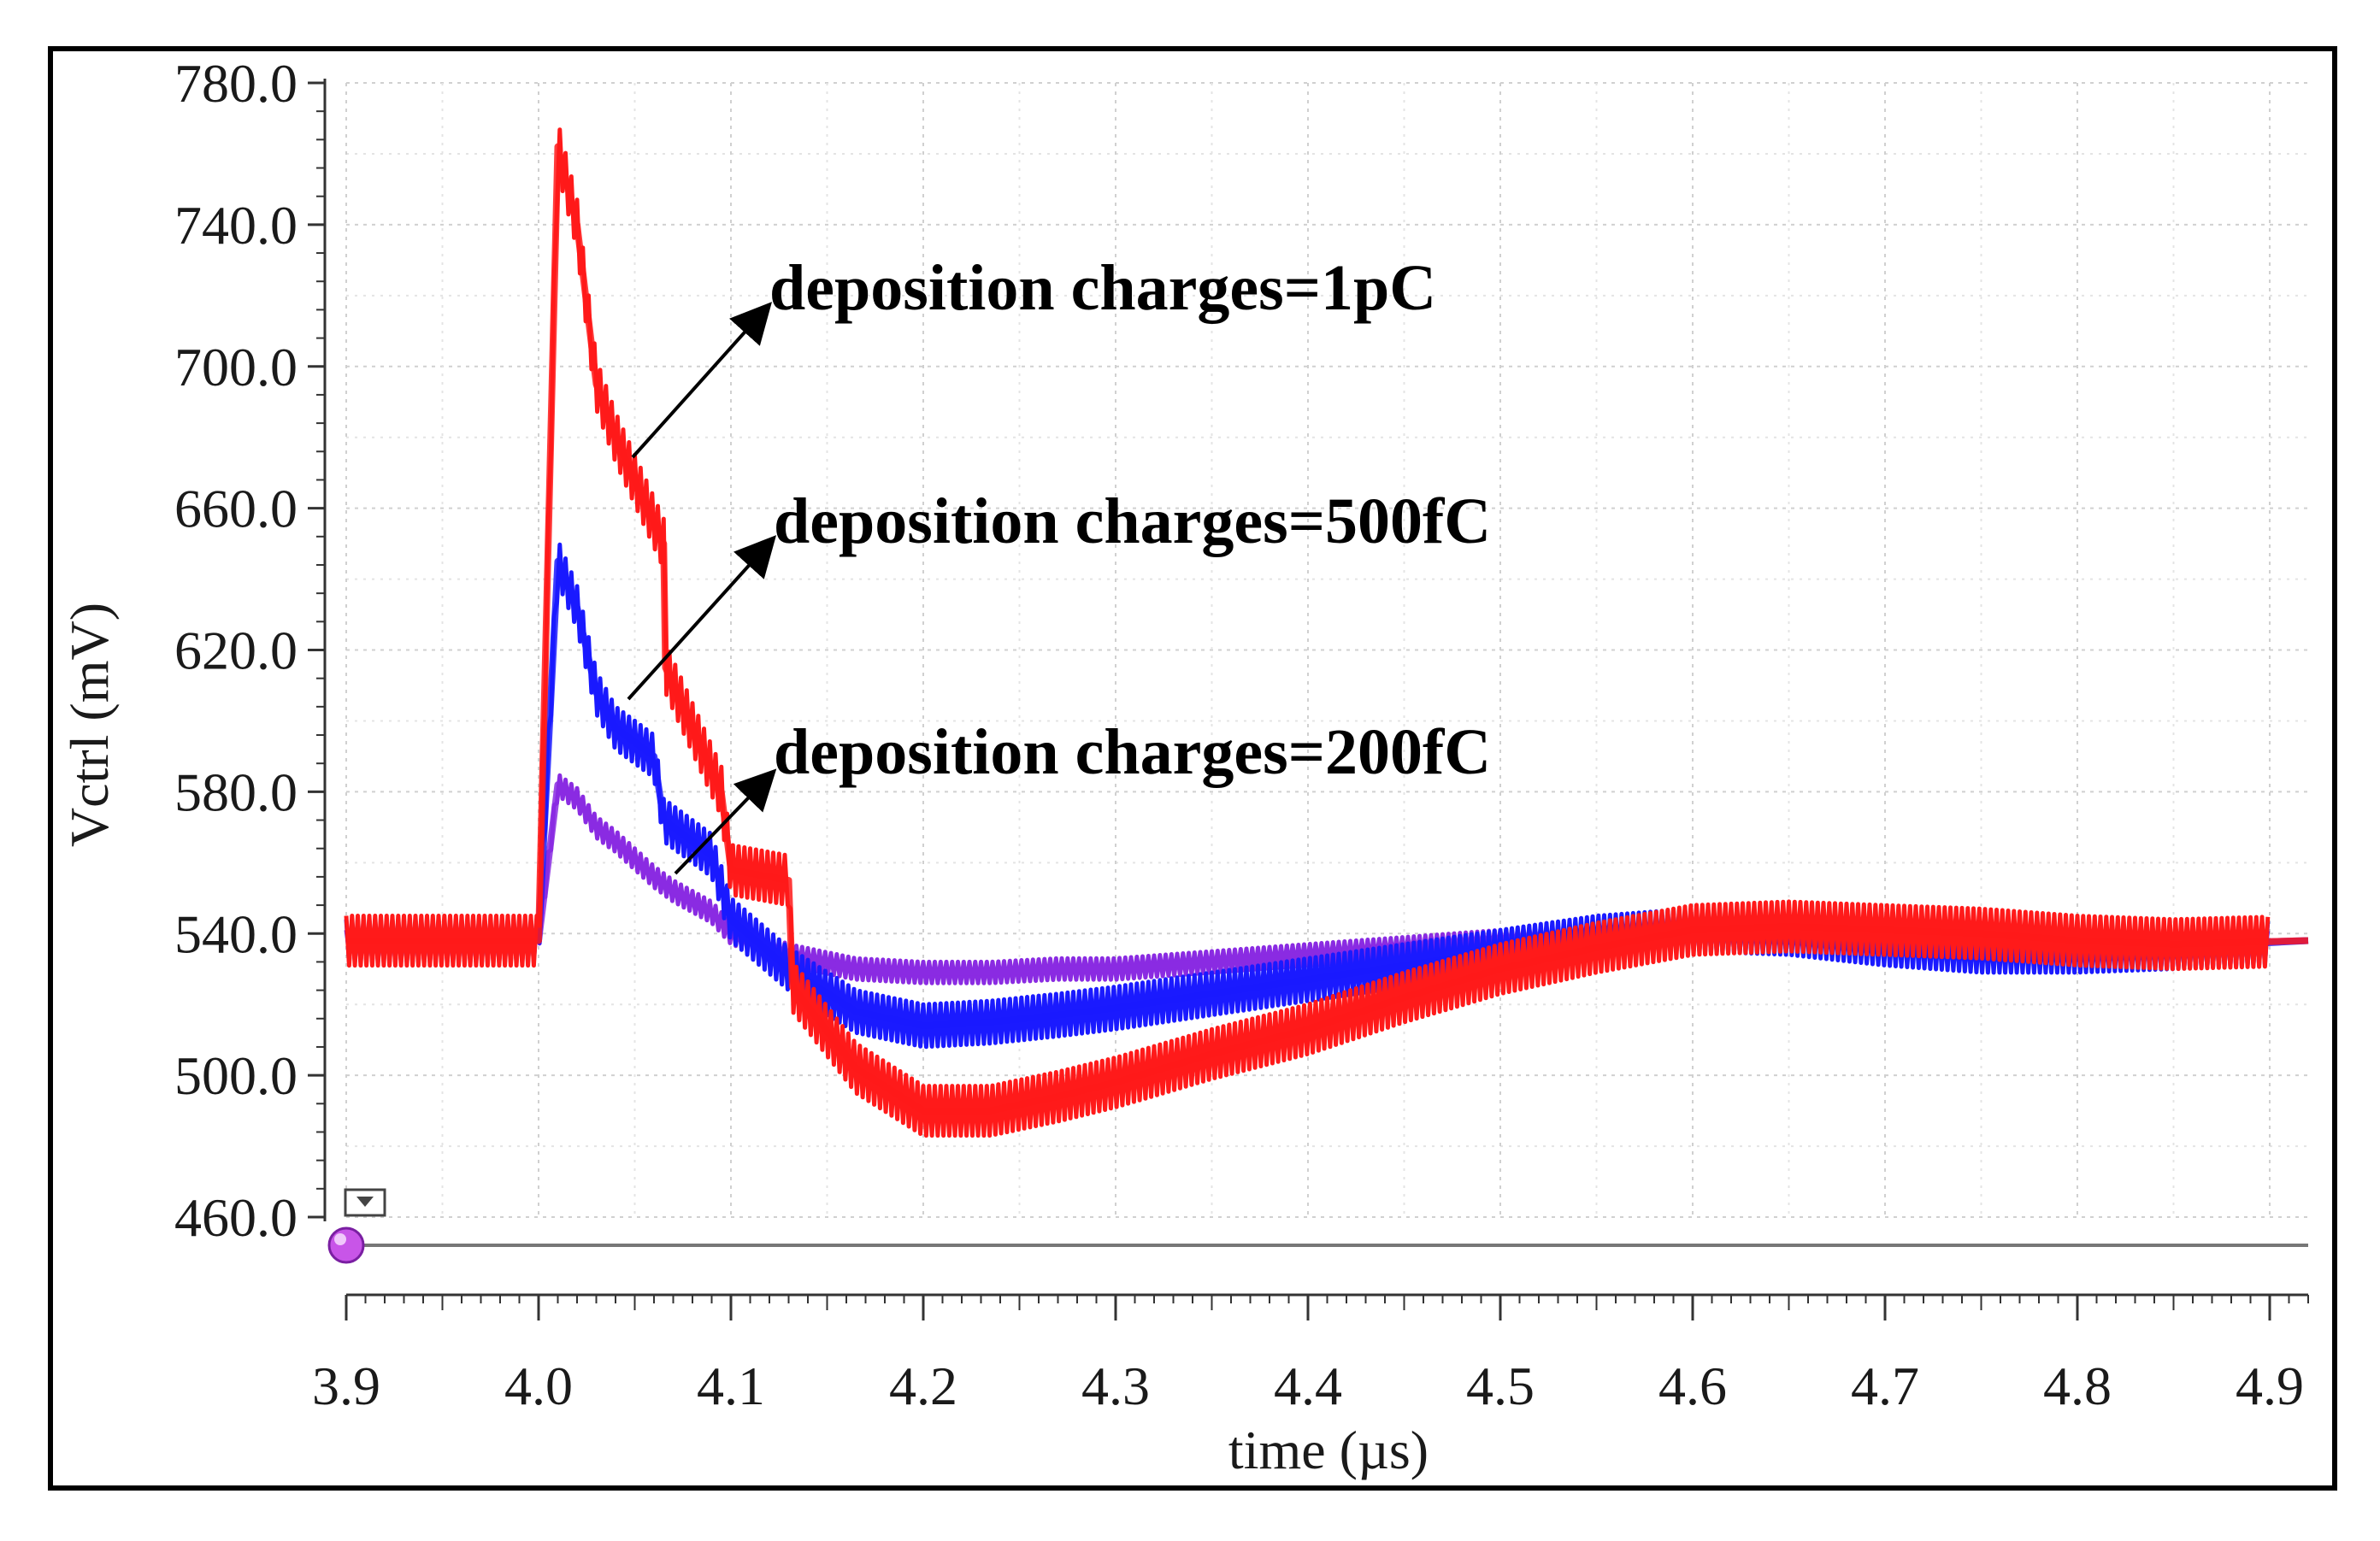 The height and width of the screenshot is (1541, 2380). Describe the element at coordinates (236, 509) in the screenshot. I see `y-tick-label: 660.0` at that location.